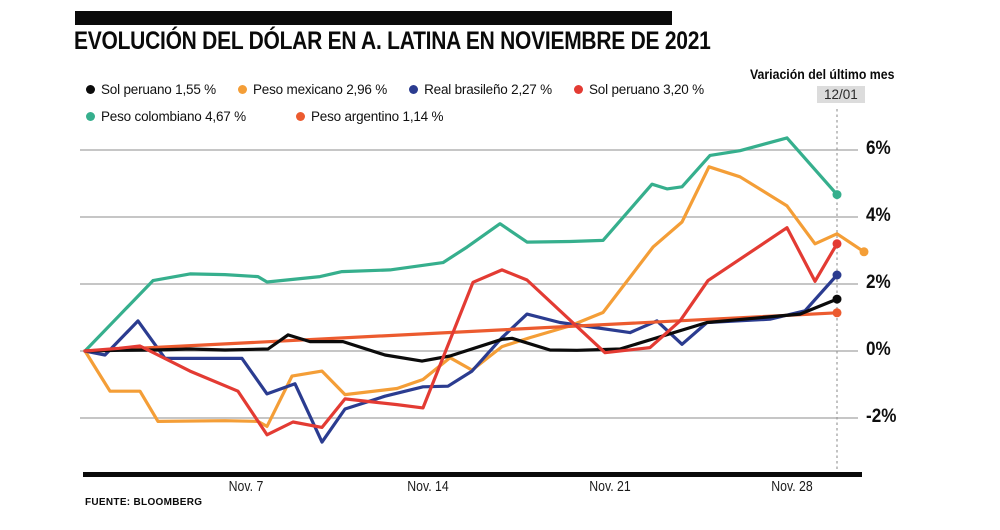 This screenshot has height=530, width=1000. I want to click on x-tick-label: Nov. 21, so click(610, 486).